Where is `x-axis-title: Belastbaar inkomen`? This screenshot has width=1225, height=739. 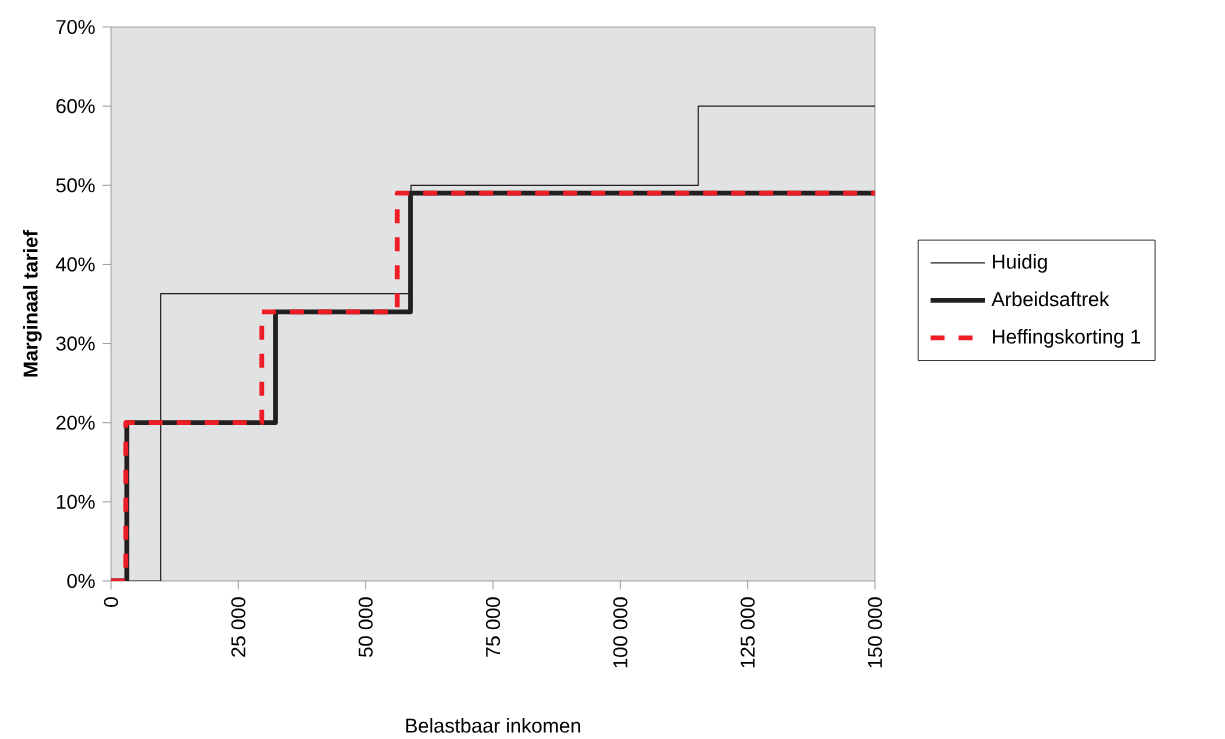
x-axis-title: Belastbaar inkomen is located at coordinates (493, 725).